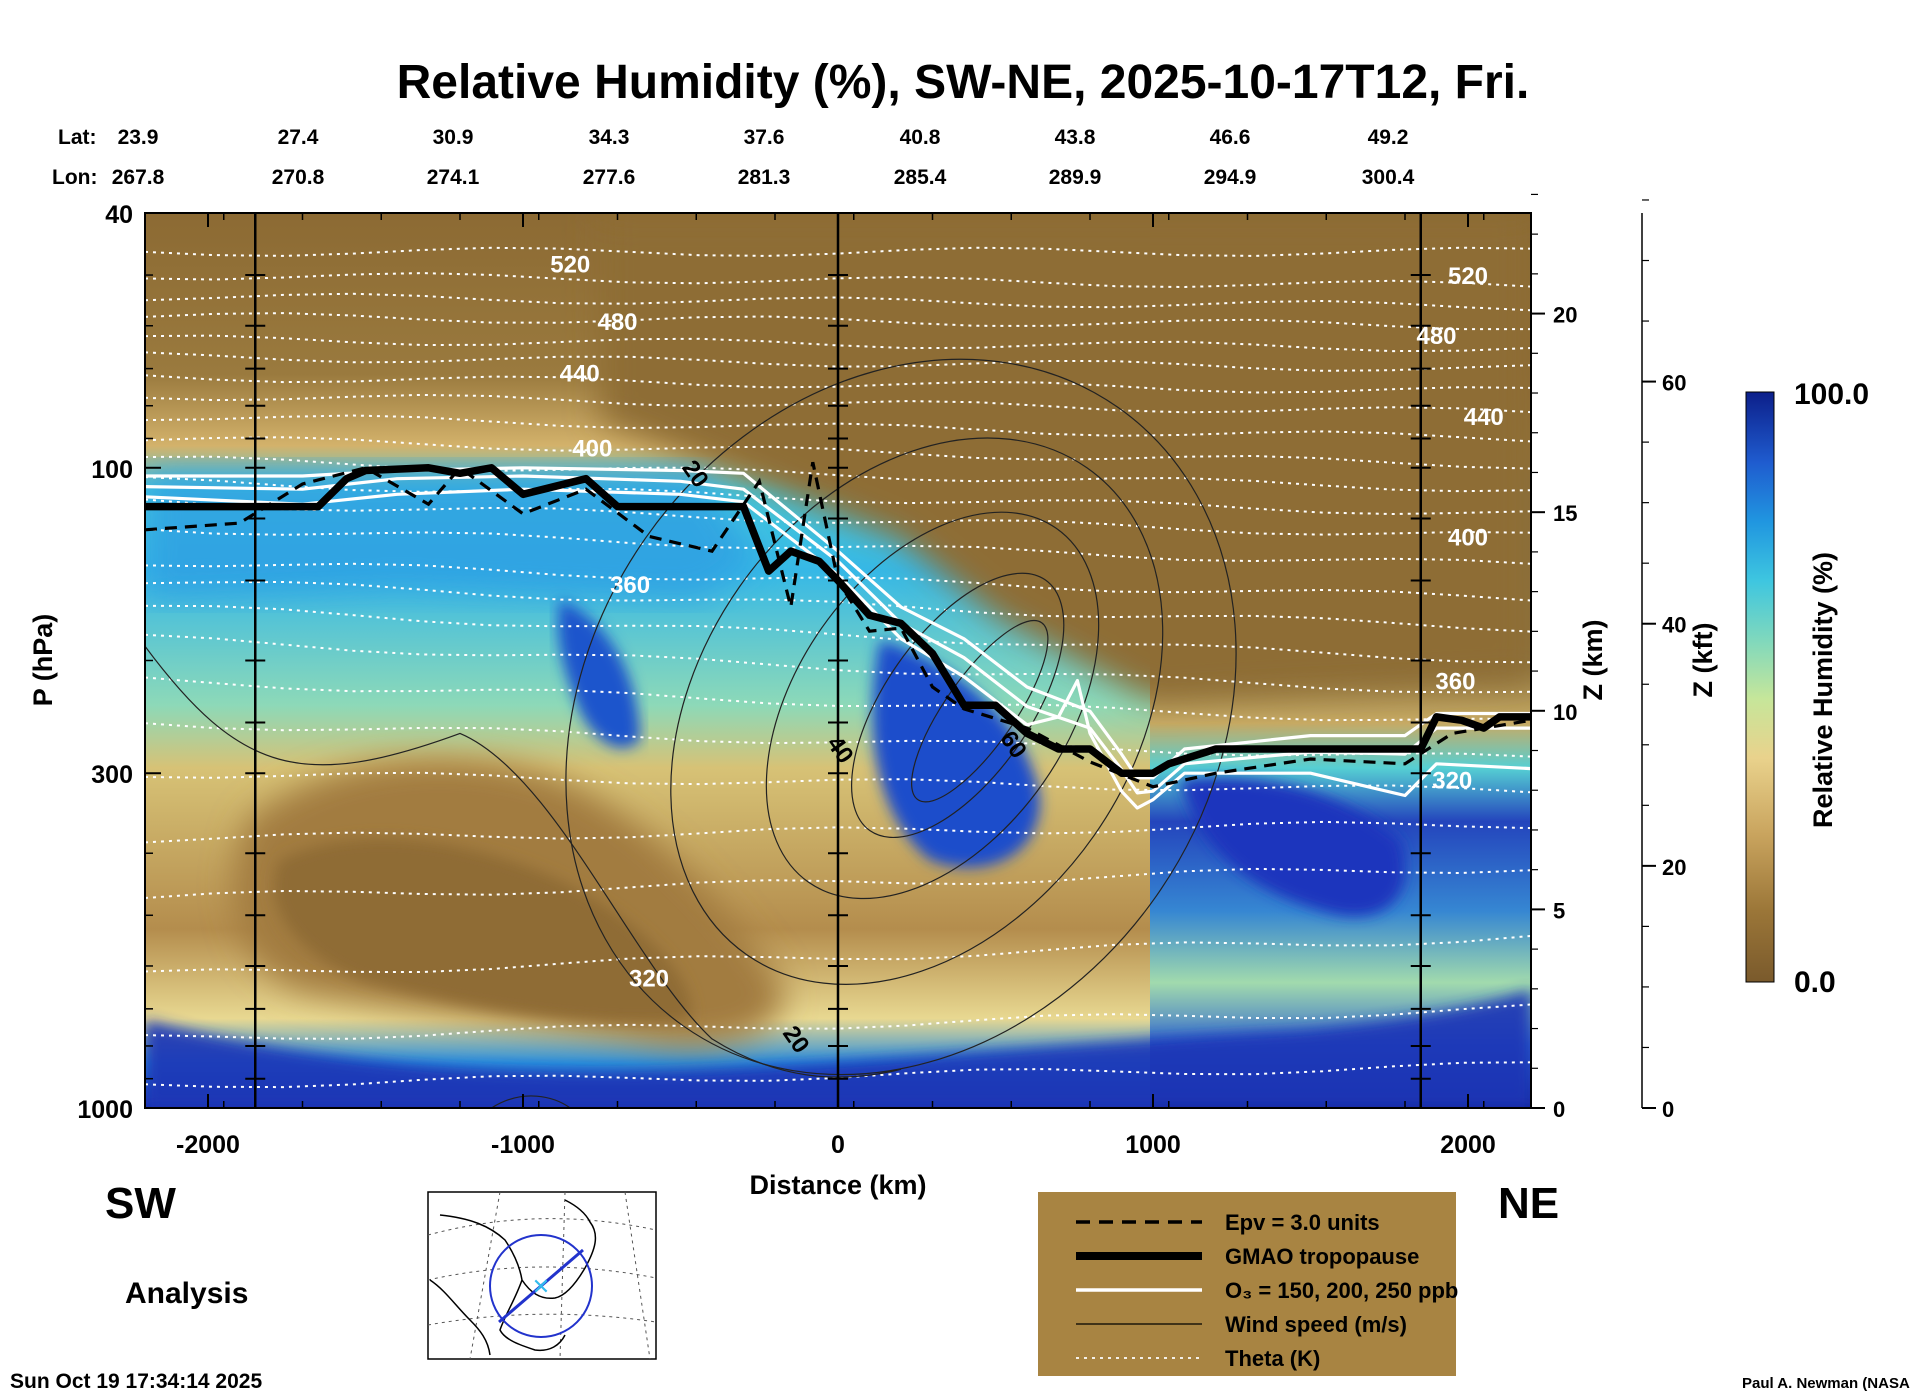  What do you see at coordinates (140, 1203) in the screenshot?
I see `sw-label: SW` at bounding box center [140, 1203].